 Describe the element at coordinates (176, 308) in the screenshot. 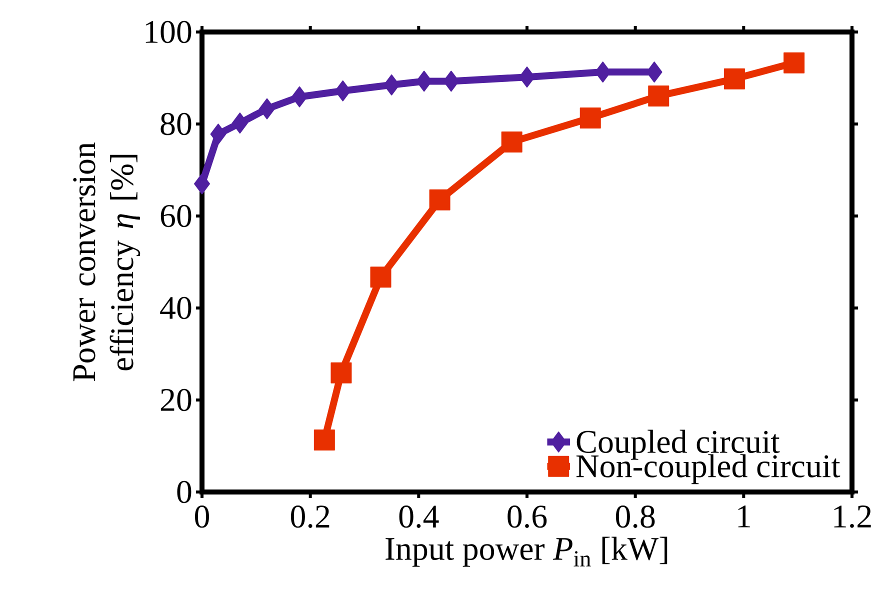

I see `y-tick-label: 40` at that location.